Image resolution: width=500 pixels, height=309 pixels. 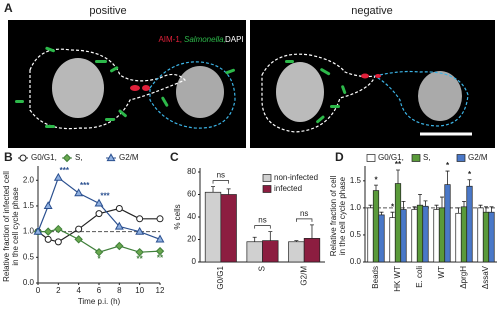 I want to click on x-axis-title: Time p.i. (h), so click(x=99, y=301).